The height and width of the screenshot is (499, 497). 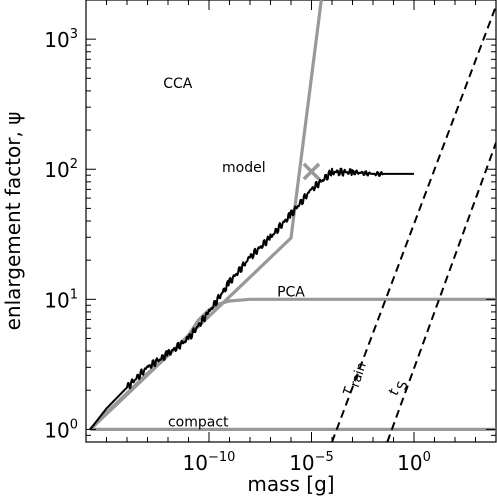 I want to click on annotation-compact: compact, so click(x=198, y=423).